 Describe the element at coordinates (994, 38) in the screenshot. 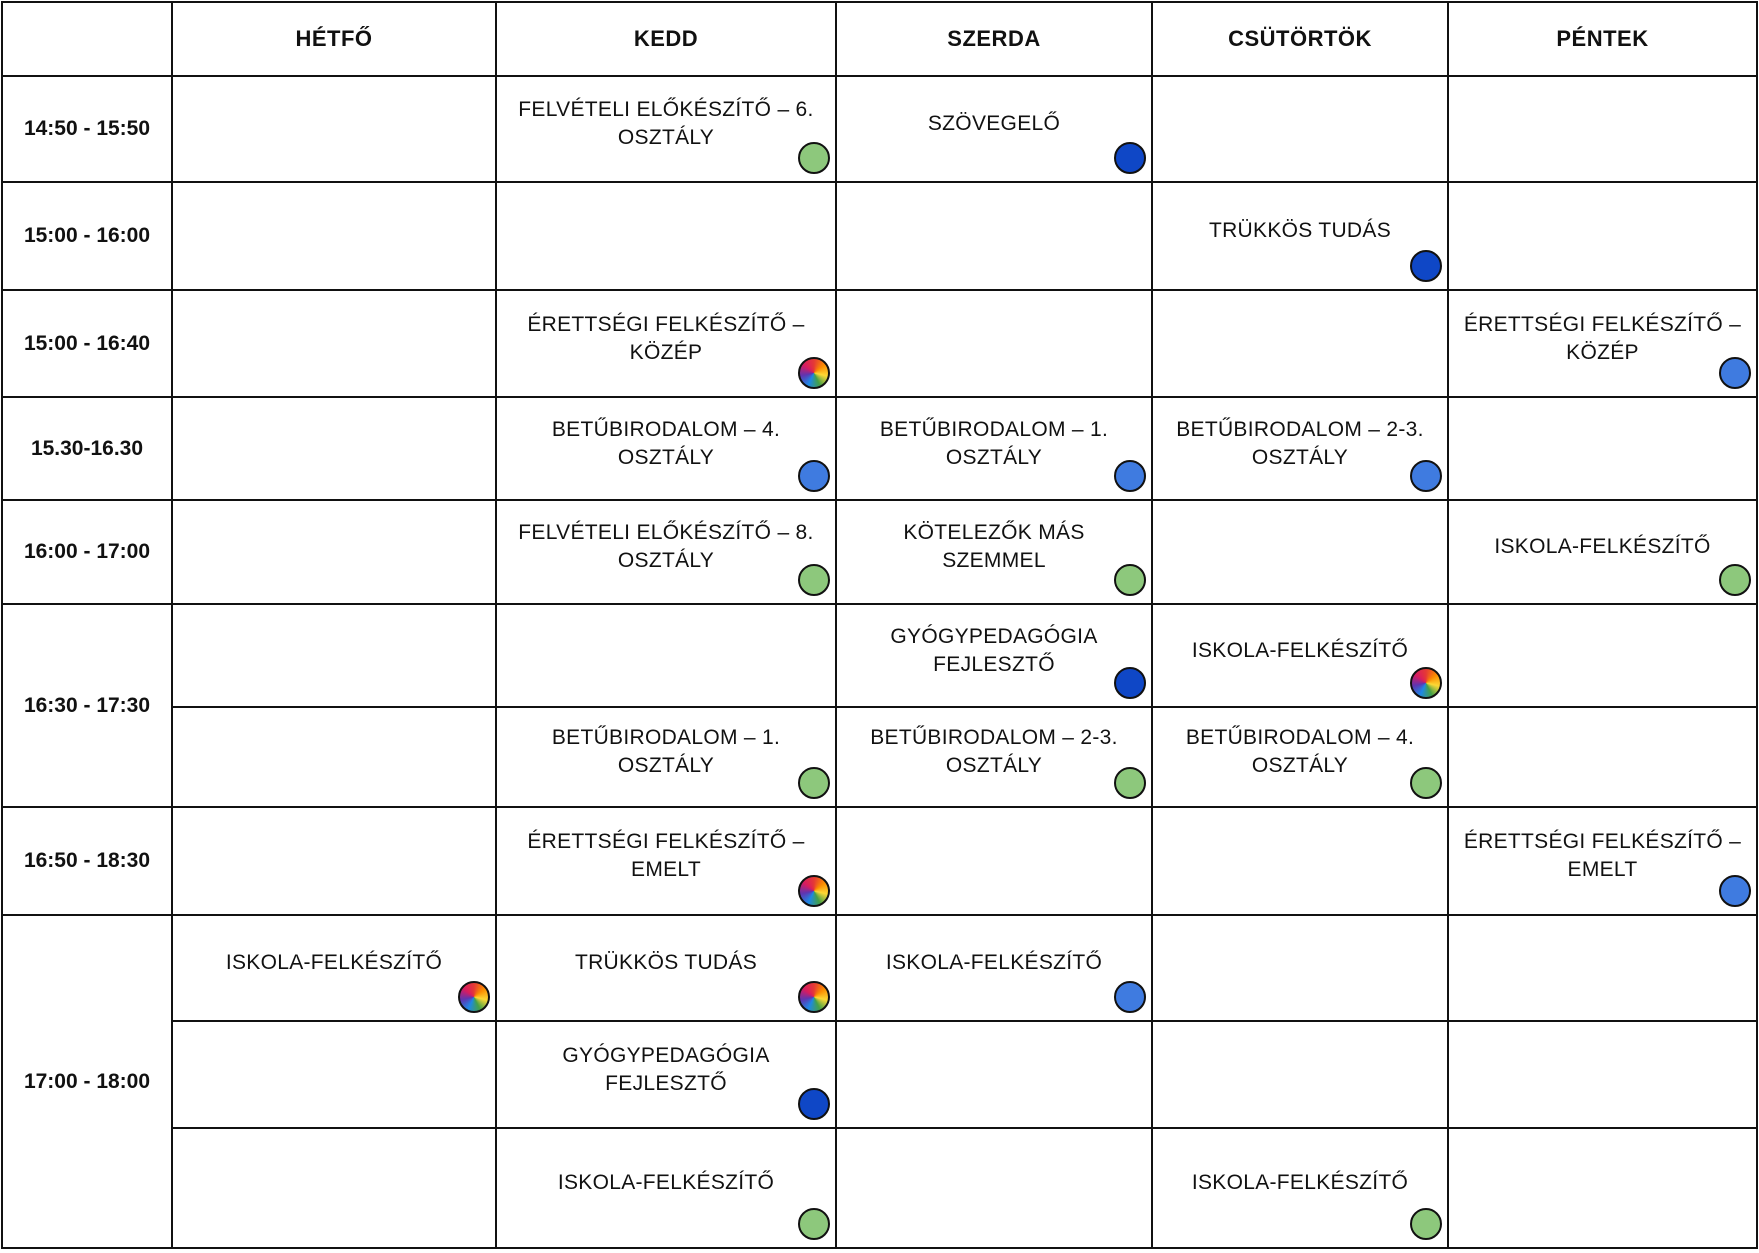

I see `day-header: SZERDA` at that location.